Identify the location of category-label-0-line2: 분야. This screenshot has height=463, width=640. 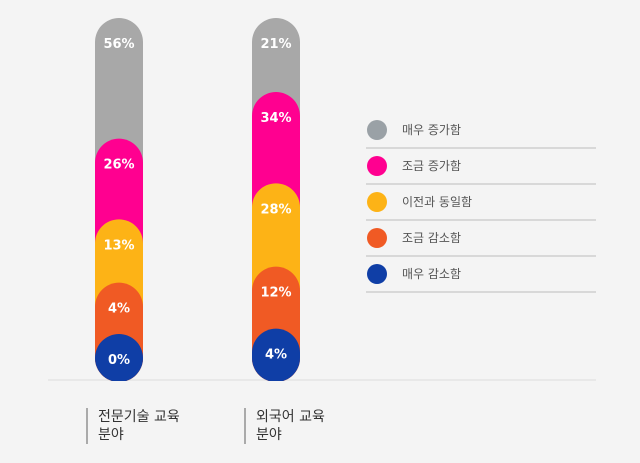
(111, 435).